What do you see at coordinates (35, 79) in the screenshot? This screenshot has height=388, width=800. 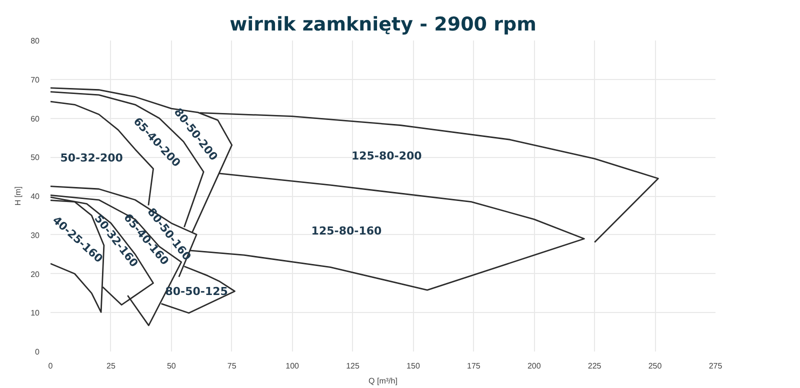 I see `y-tick-label: 70` at bounding box center [35, 79].